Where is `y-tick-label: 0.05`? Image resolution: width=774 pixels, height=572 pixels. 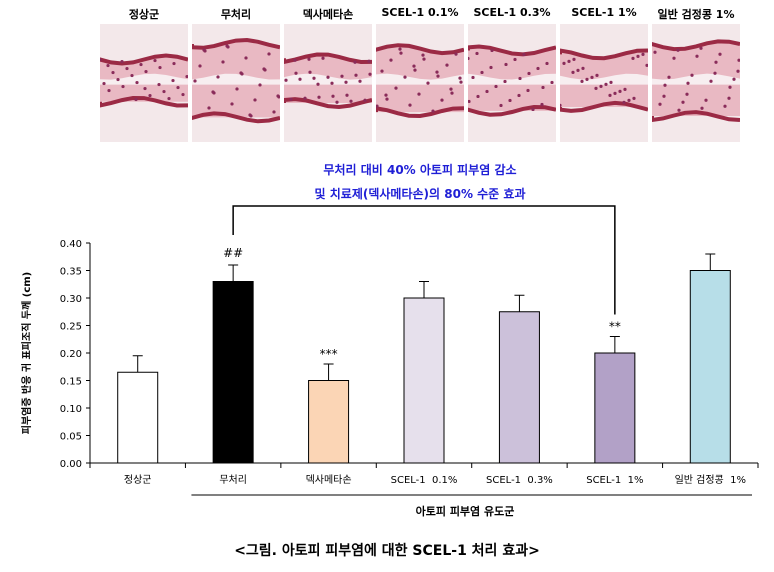 y-tick-label: 0.05 is located at coordinates (71, 437).